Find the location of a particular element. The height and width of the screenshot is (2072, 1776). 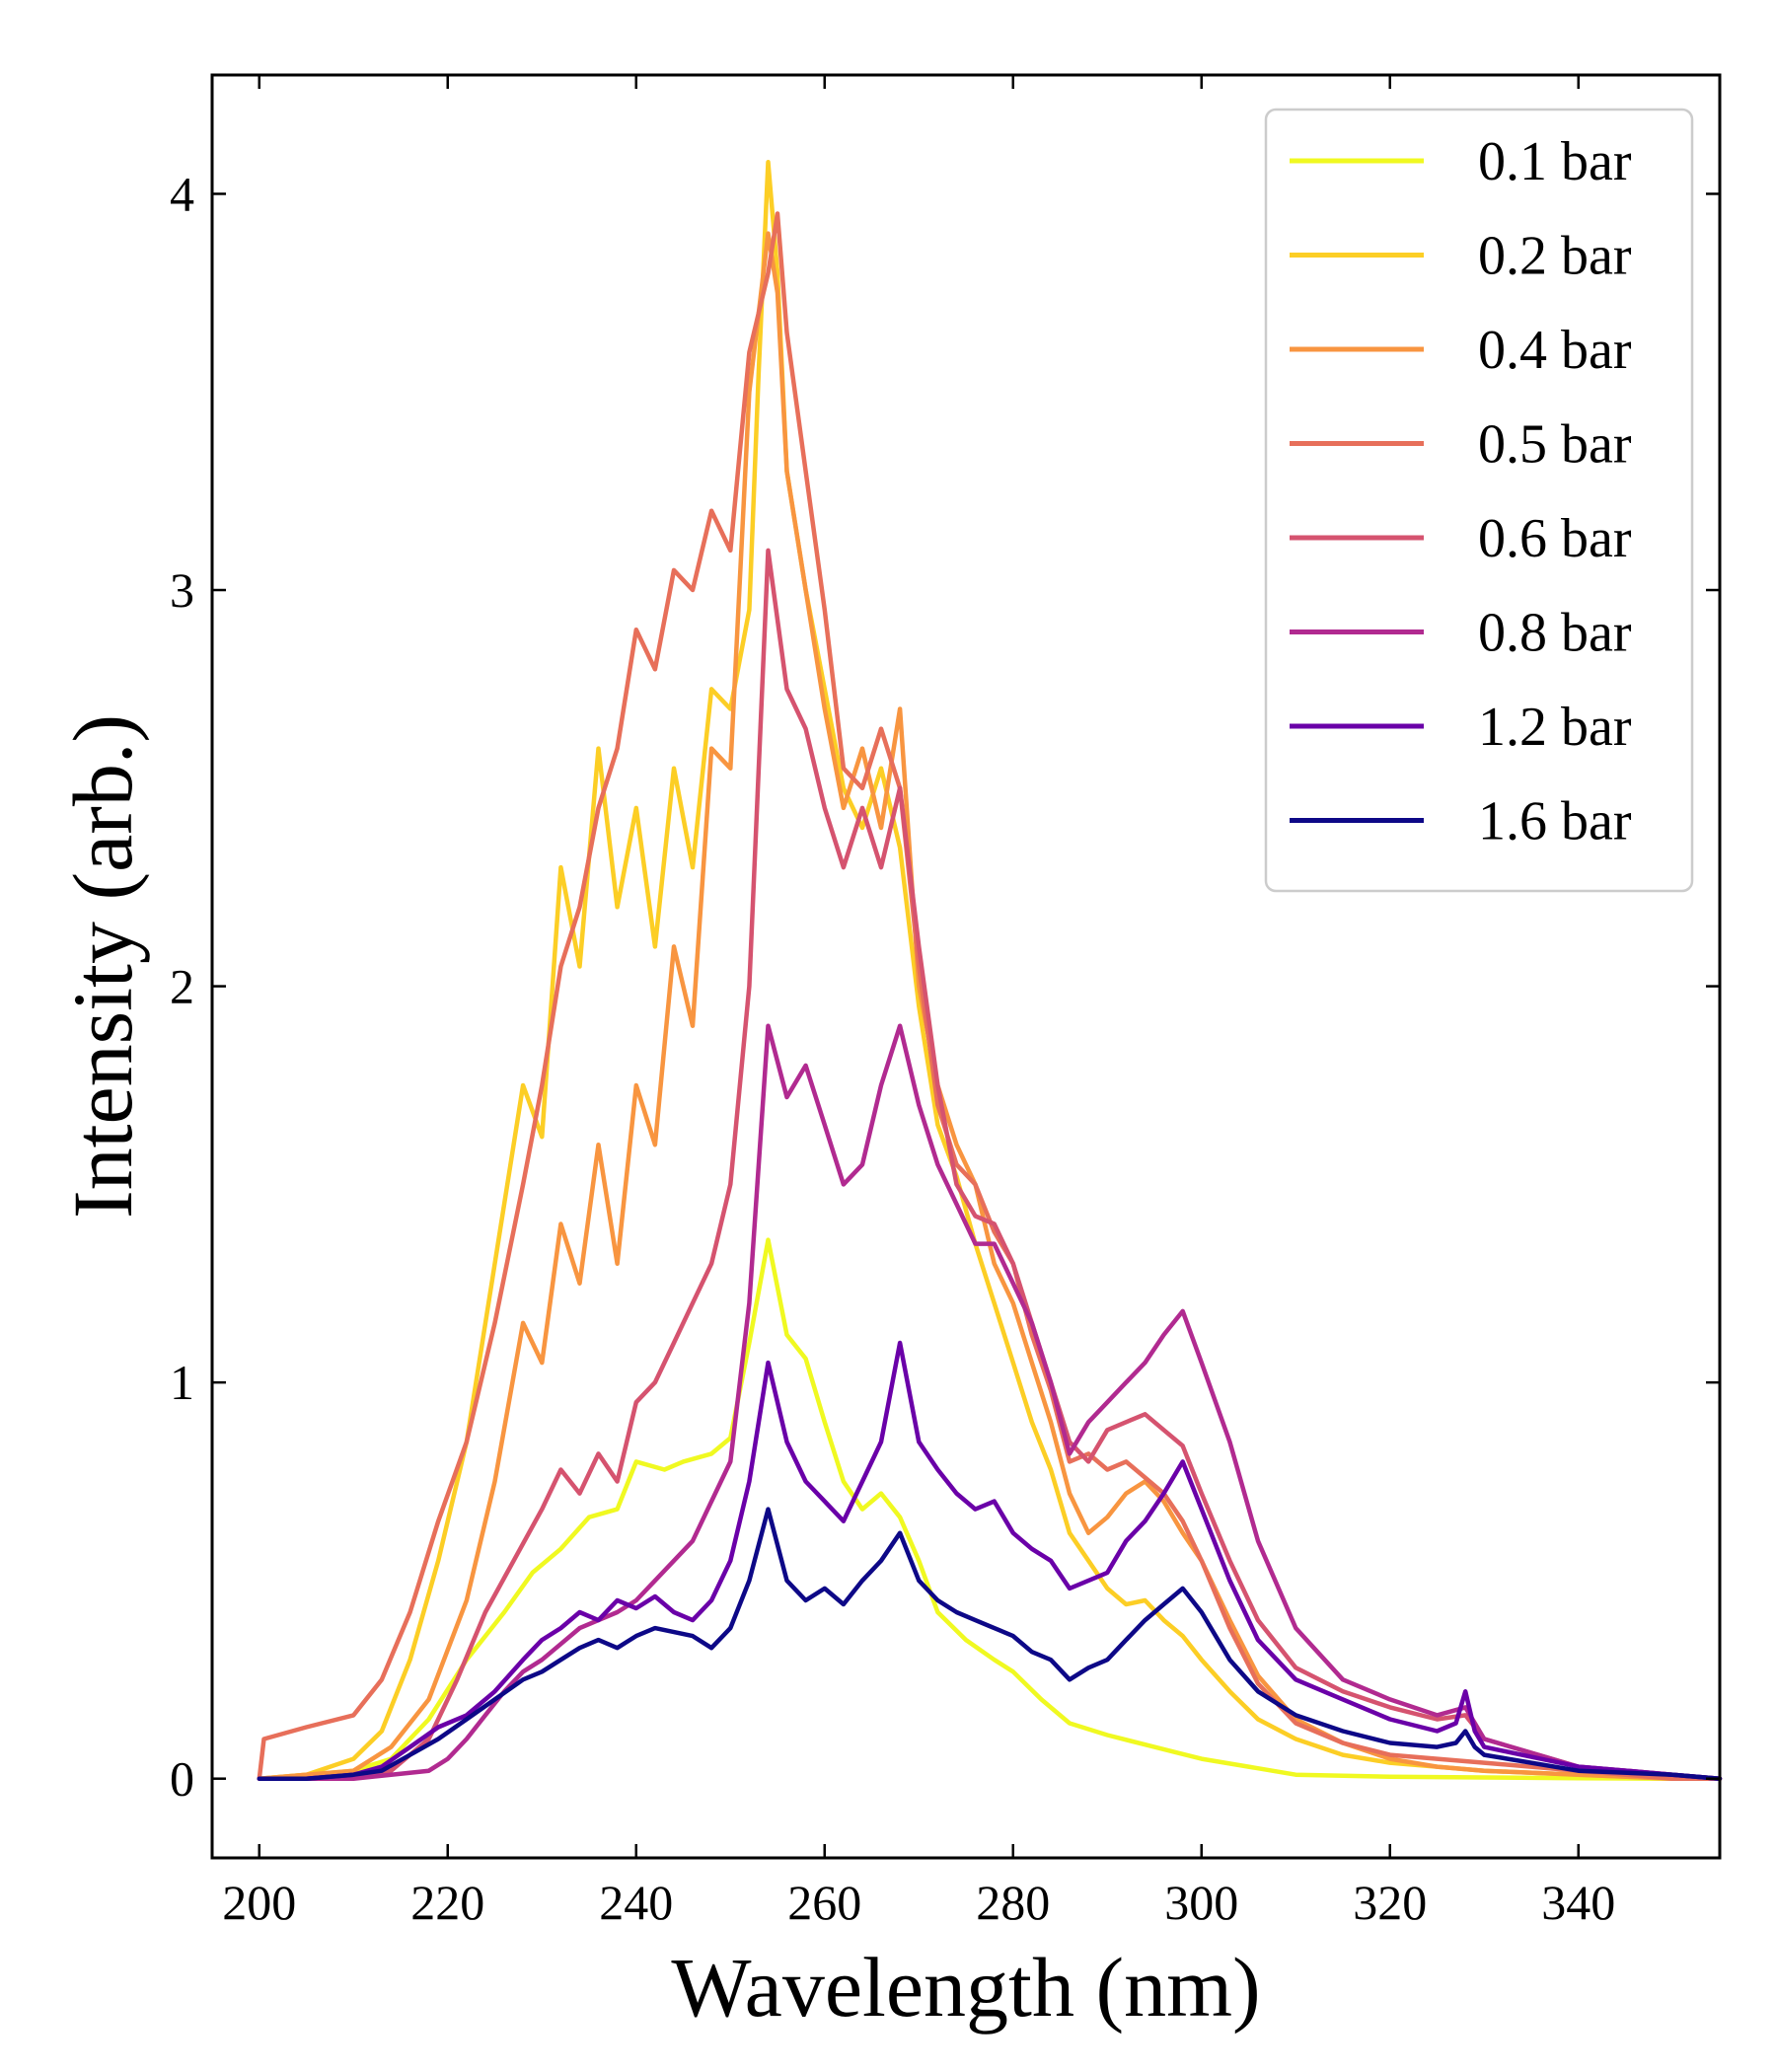

x-tick-label-4: 280 is located at coordinates (1013, 1903).